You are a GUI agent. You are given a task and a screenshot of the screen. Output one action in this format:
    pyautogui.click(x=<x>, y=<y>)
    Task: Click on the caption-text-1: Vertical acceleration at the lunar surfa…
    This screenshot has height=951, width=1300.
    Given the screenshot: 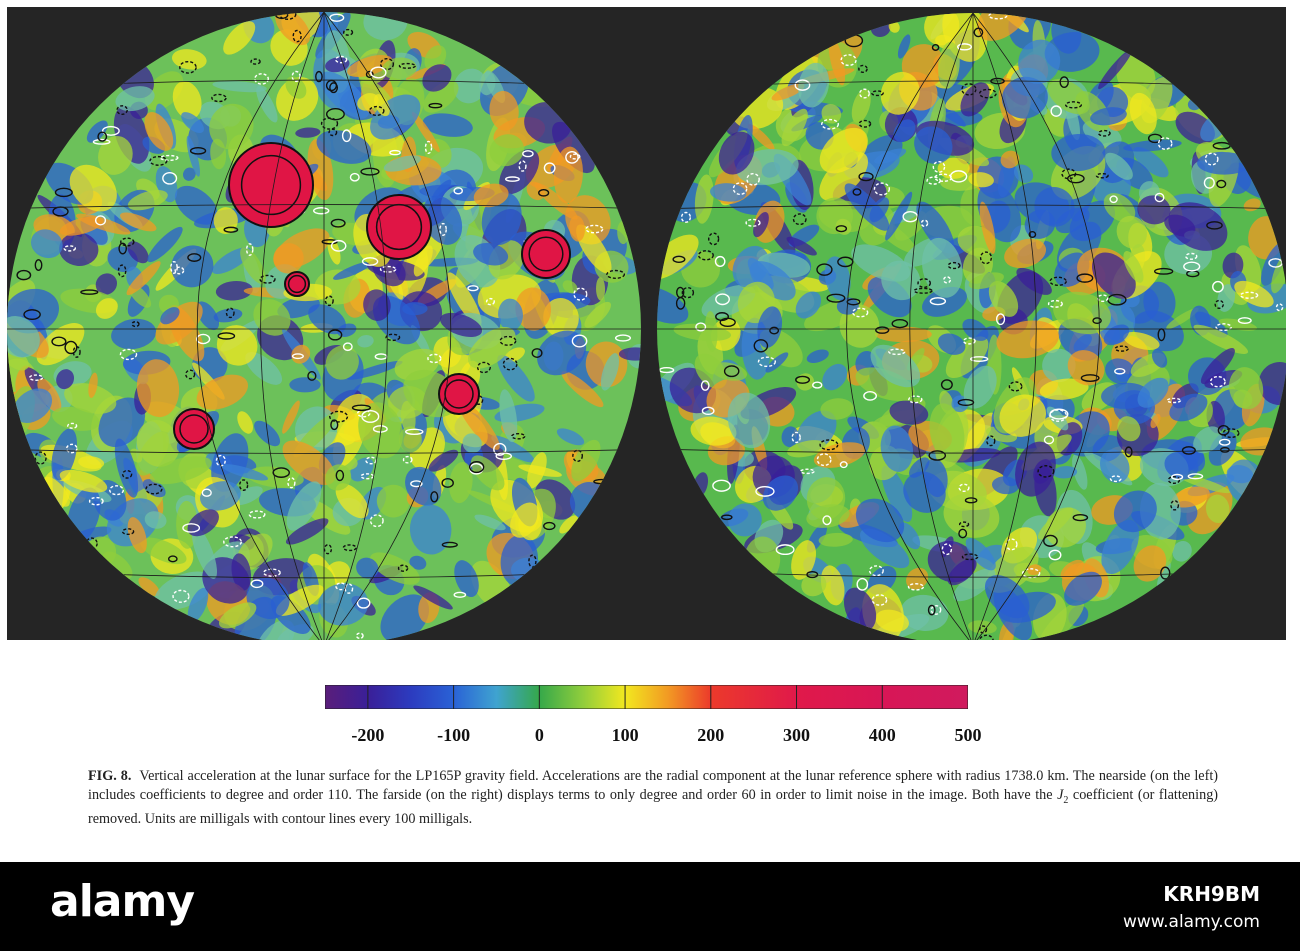 What is the action you would take?
    pyautogui.click(x=653, y=785)
    